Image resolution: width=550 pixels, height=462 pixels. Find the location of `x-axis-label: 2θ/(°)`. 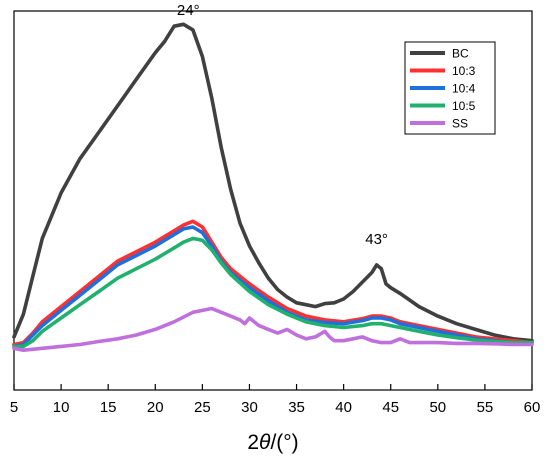

x-axis-label: 2θ/(°) is located at coordinates (272, 442).